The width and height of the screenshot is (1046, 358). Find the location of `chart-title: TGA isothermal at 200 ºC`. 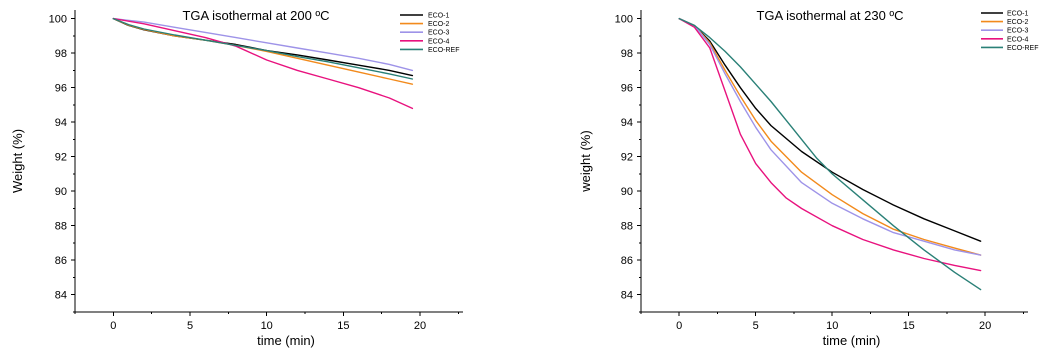

chart-title: TGA isothermal at 200 ºC is located at coordinates (255, 15).